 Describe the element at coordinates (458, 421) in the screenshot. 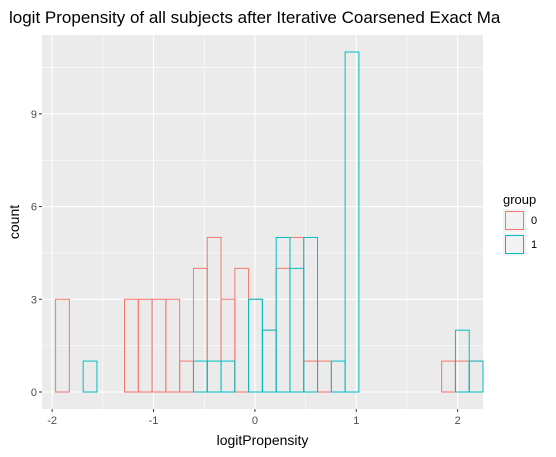

I see `x-tick-label: 2` at that location.